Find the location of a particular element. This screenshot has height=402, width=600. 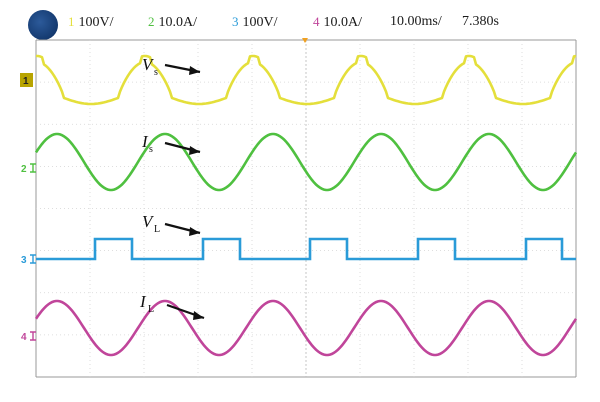

ch1-number: 1 is located at coordinates (71, 21).